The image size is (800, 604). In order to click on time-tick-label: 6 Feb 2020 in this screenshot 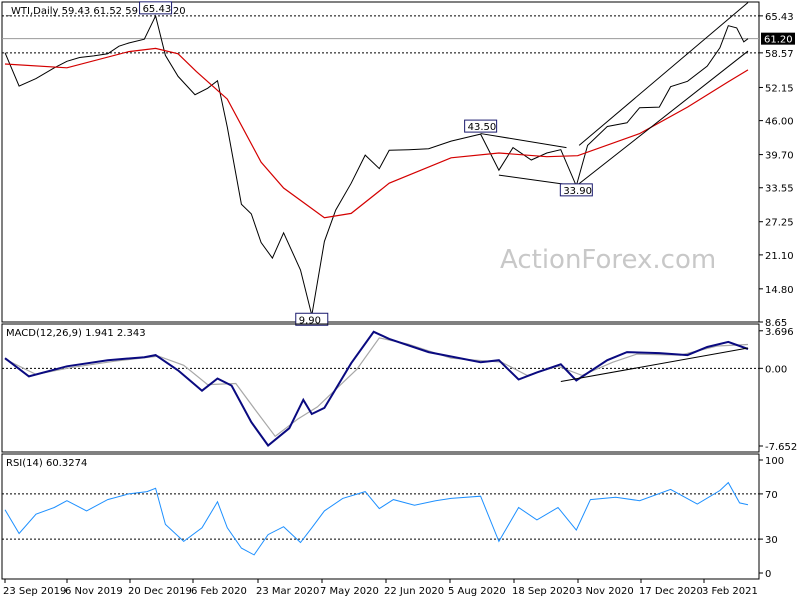, I will do `click(219, 591)`.